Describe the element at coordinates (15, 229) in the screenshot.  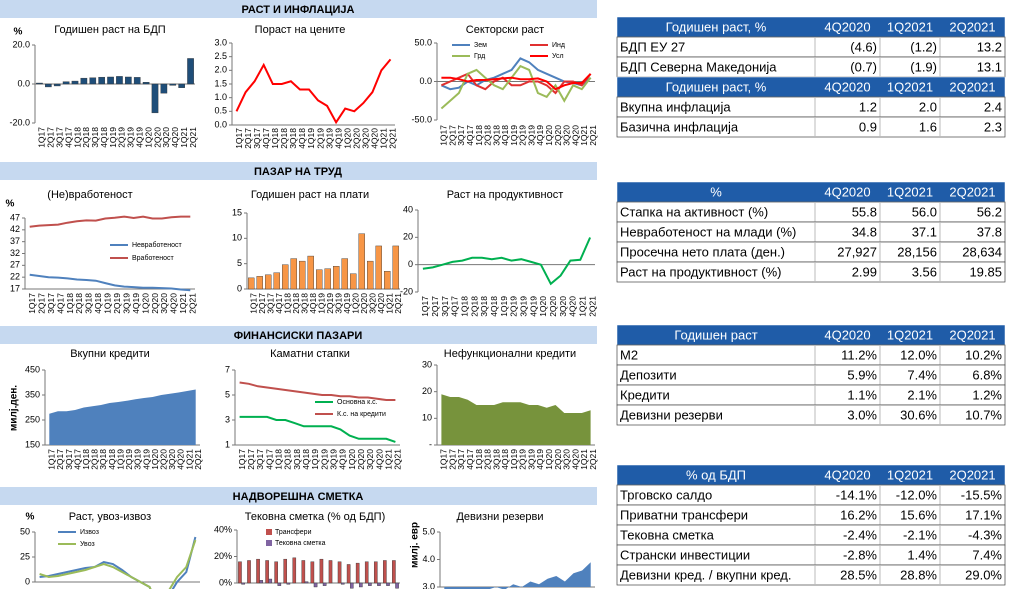
I see `y-tick-label: 42` at that location.